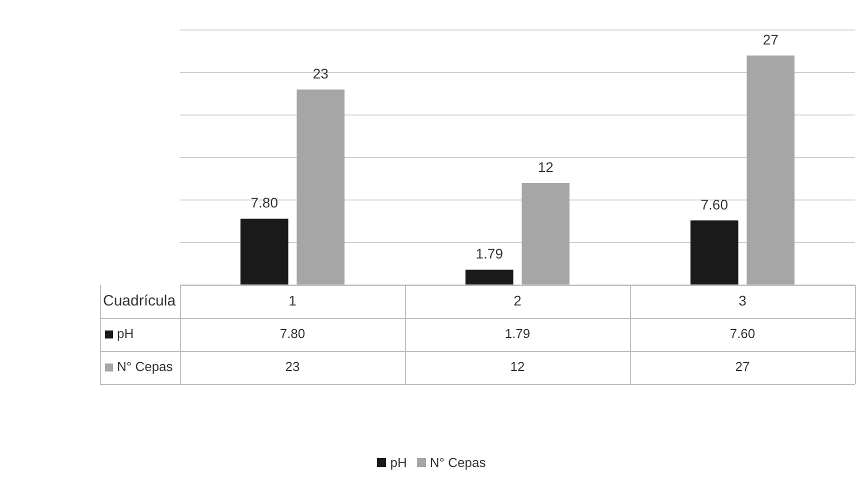 This screenshot has width=863, height=504. What do you see at coordinates (517, 334) in the screenshot?
I see `data-label: 1.79` at bounding box center [517, 334].